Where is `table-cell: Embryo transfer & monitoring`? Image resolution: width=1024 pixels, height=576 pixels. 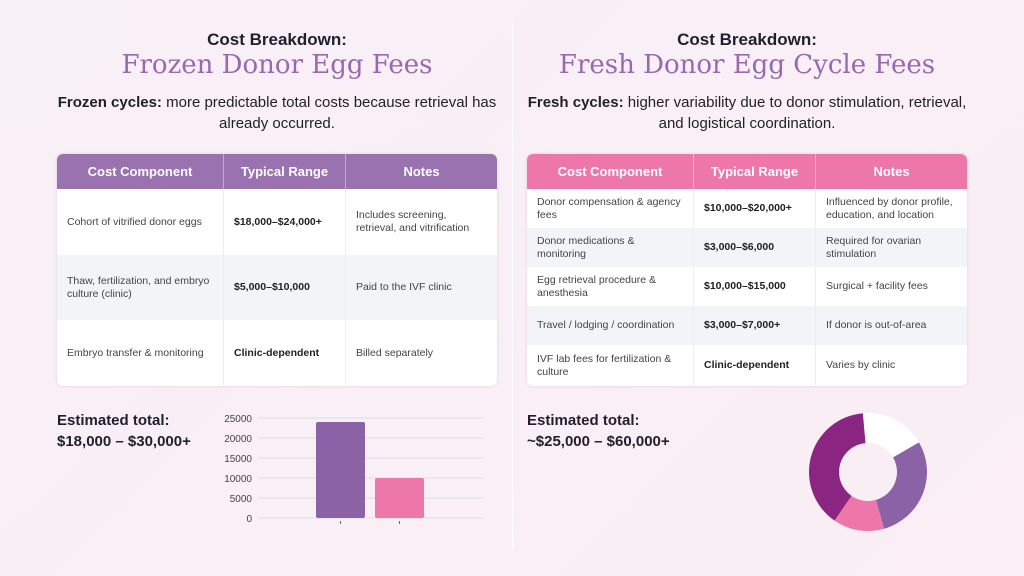 table-cell: Embryo transfer & monitoring is located at coordinates (140, 353).